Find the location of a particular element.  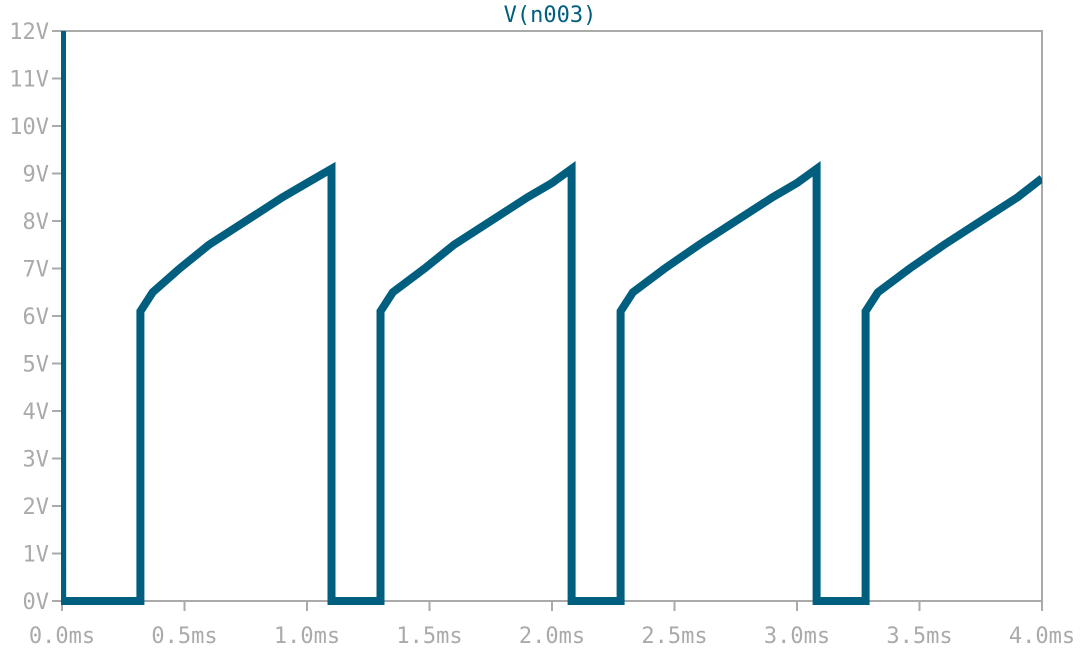

y-tick-label: 2V is located at coordinates (36, 507).